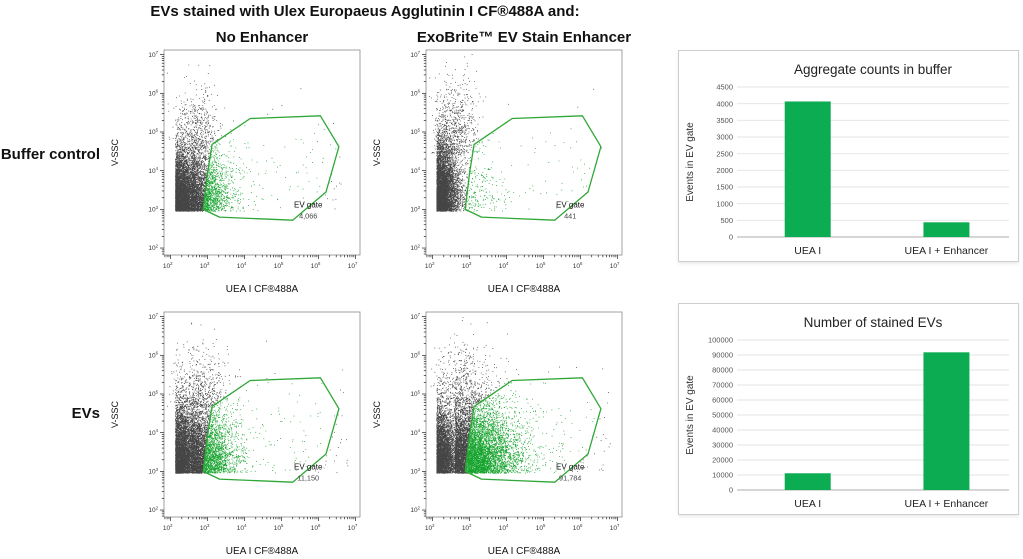  I want to click on column-header-no-enhancer: No Enhancer, so click(262, 37).